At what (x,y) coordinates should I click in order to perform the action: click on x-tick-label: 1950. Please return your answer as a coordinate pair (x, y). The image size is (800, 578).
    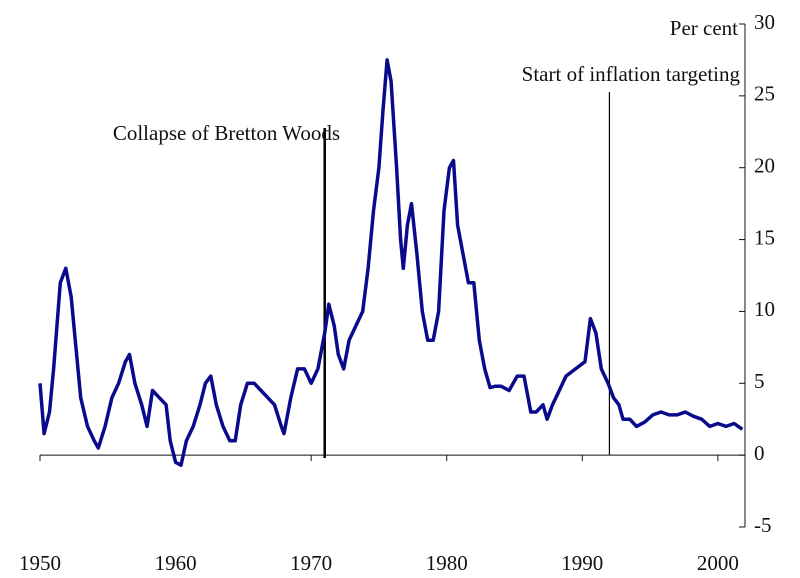
    Looking at the image, I should click on (40, 563).